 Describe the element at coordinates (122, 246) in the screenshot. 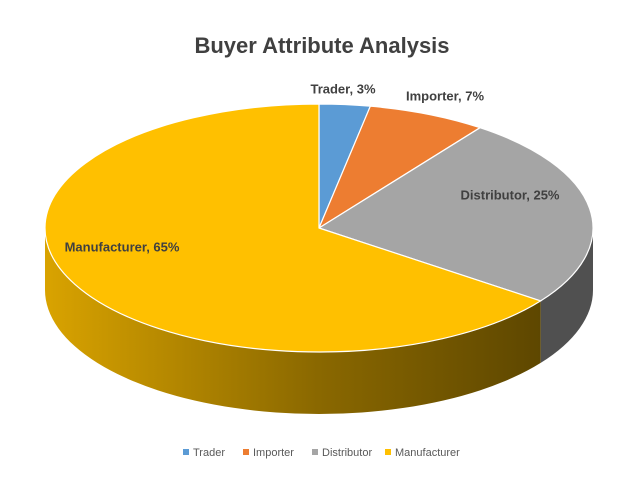

I see `data-label: Manufacturer, 65%` at that location.